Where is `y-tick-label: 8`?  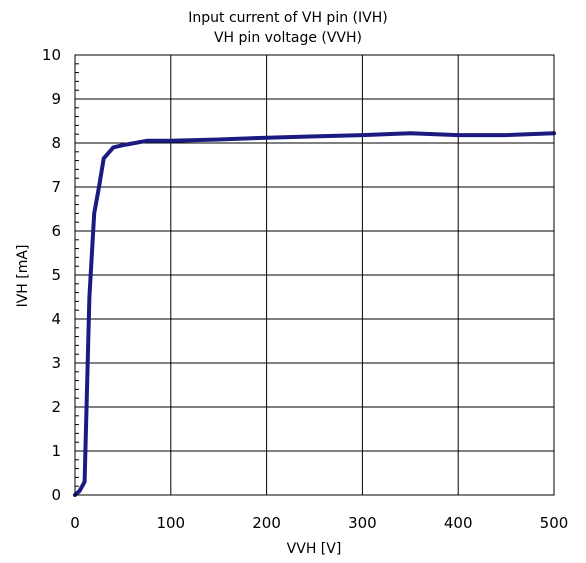 y-tick-label: 8 is located at coordinates (56, 143).